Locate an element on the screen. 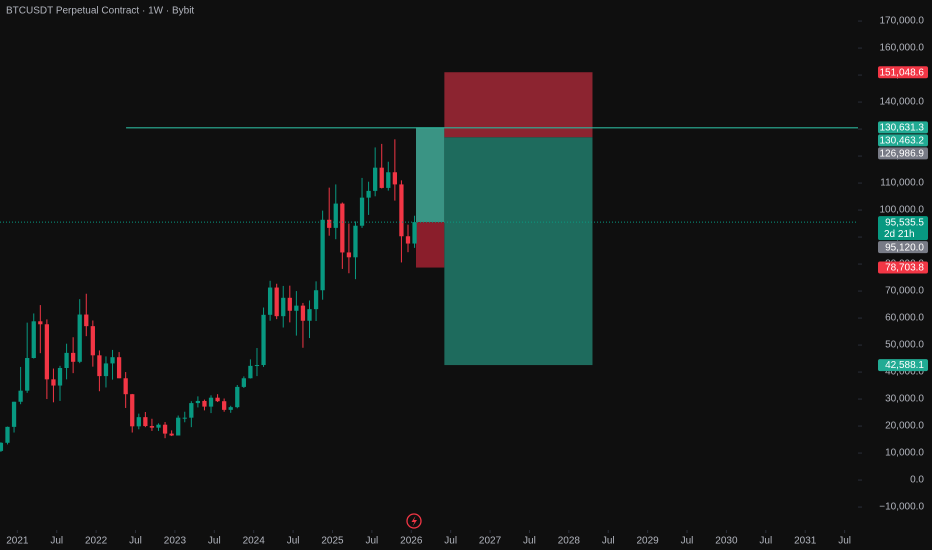  price-label: 95,120.0 is located at coordinates (904, 247).